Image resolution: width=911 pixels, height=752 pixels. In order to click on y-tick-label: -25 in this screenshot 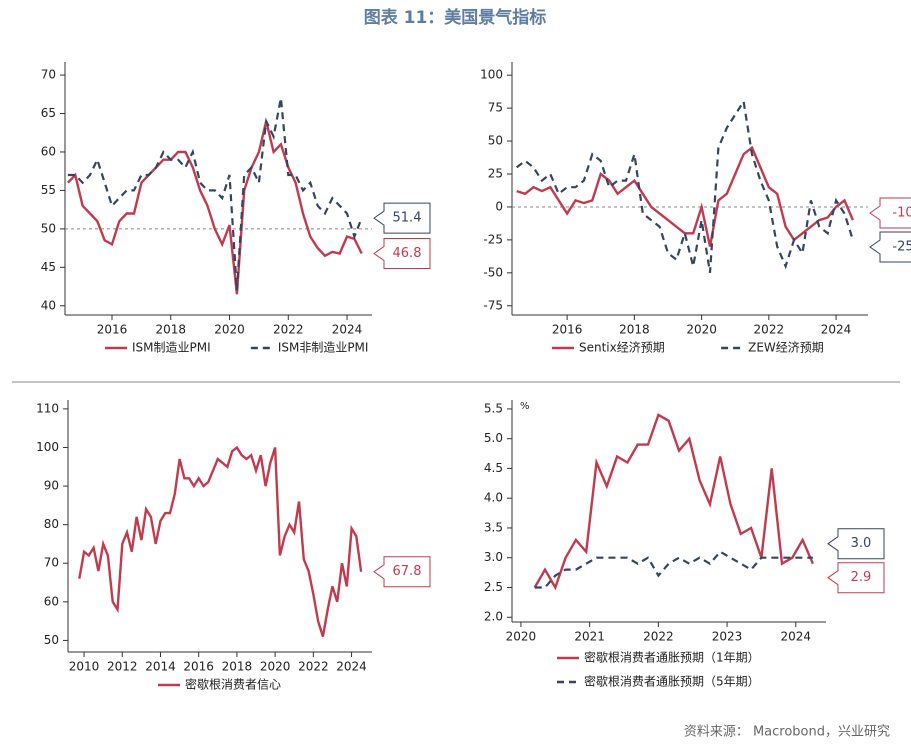, I will do `click(493, 239)`.